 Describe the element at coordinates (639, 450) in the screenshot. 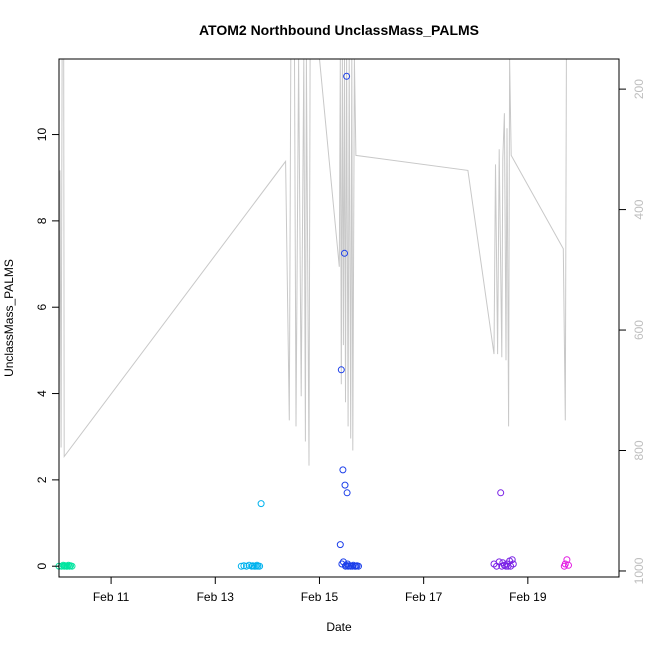

I see `right-tick-label: 800` at that location.